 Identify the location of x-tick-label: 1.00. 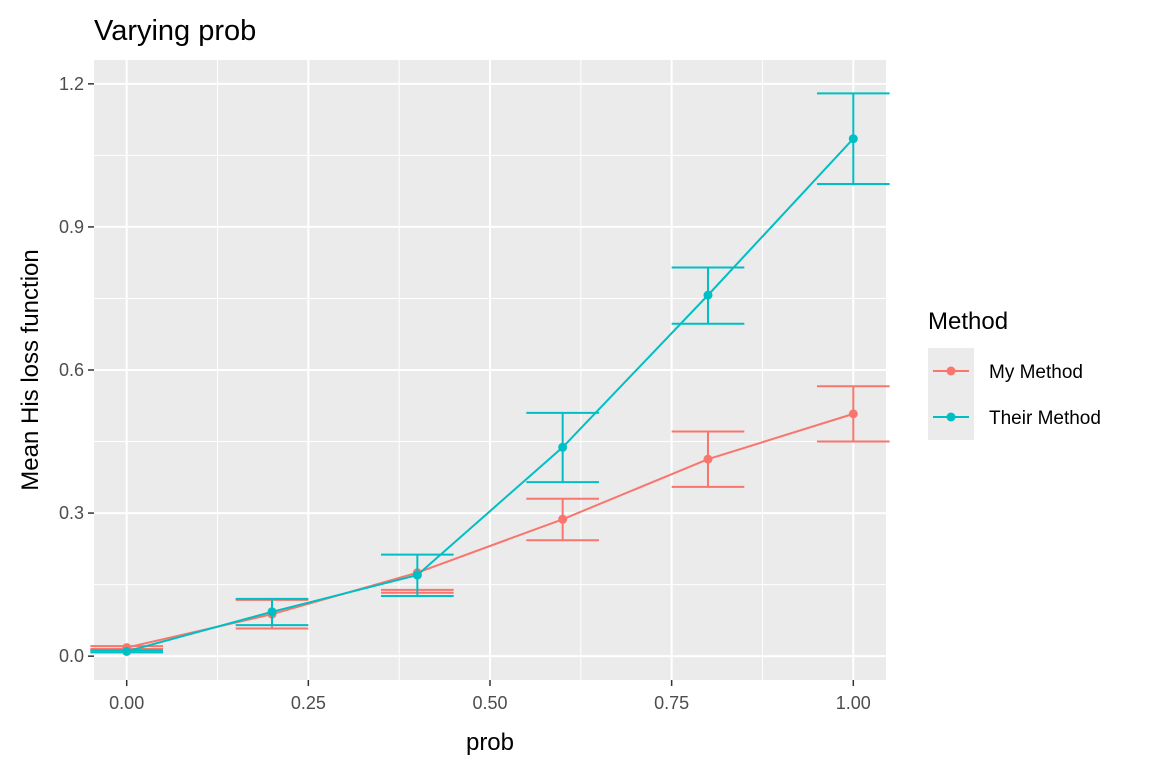
(853, 703).